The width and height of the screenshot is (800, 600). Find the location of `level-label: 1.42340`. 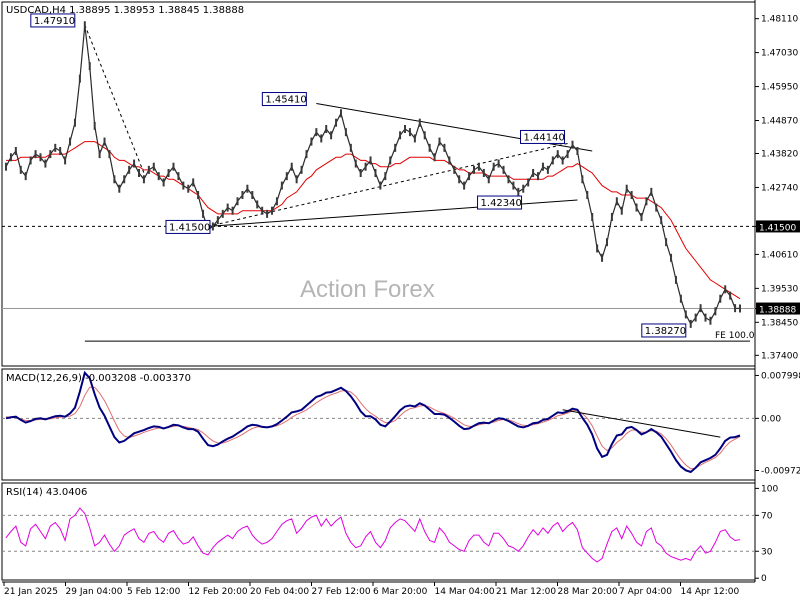

level-label: 1.42340 is located at coordinates (501, 203).